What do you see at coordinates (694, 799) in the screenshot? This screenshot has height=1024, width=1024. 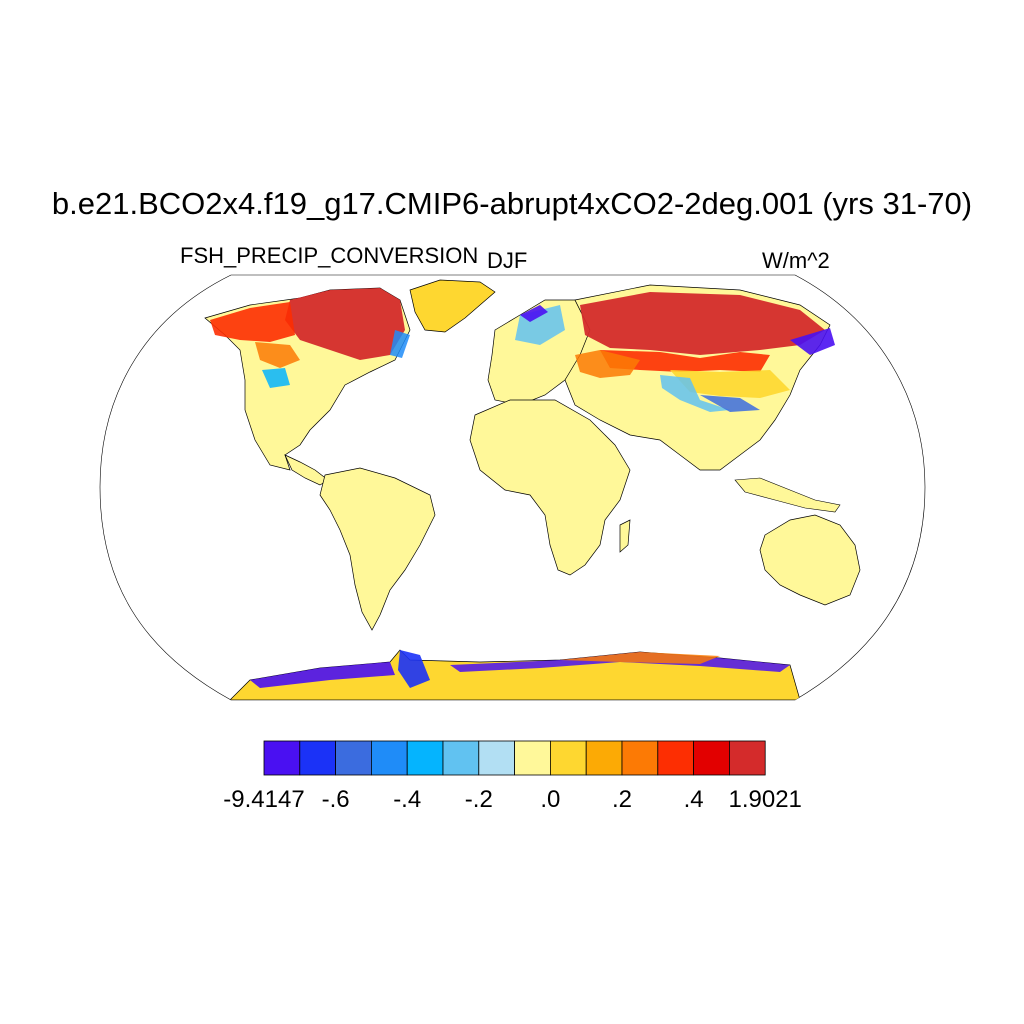 I see `colorbar-tick-label: .4` at bounding box center [694, 799].